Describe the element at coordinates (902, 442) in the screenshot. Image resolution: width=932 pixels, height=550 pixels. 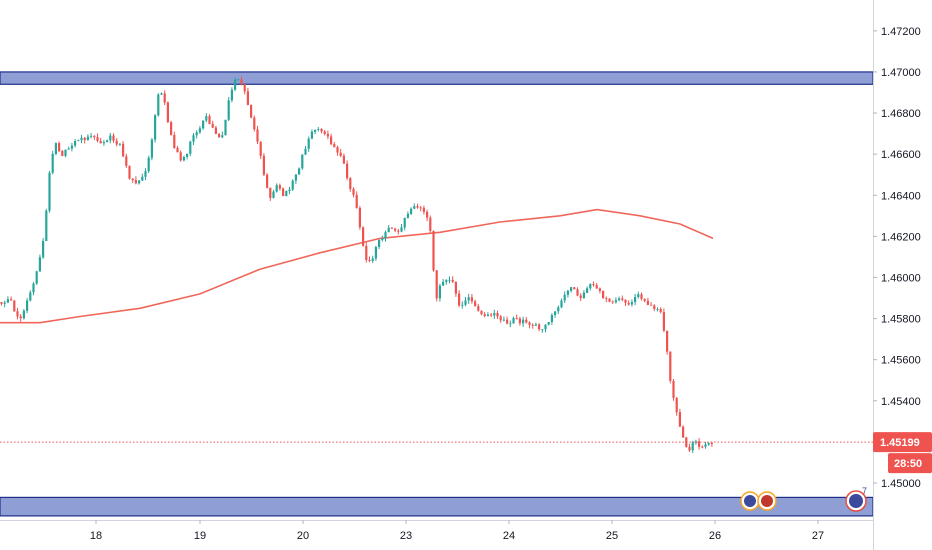
I see `current-price-tag` at that location.